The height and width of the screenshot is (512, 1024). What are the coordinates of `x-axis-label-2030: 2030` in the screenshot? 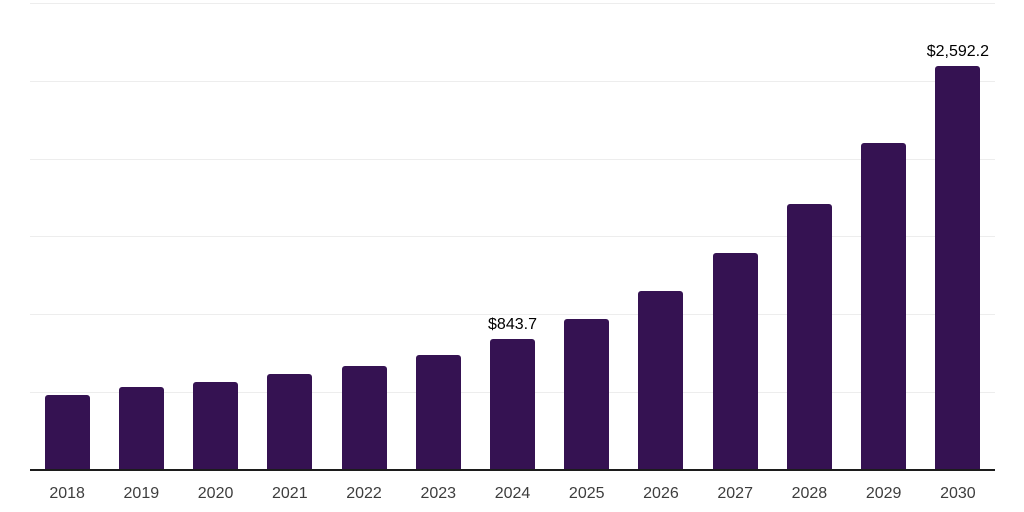 It's located at (958, 493).